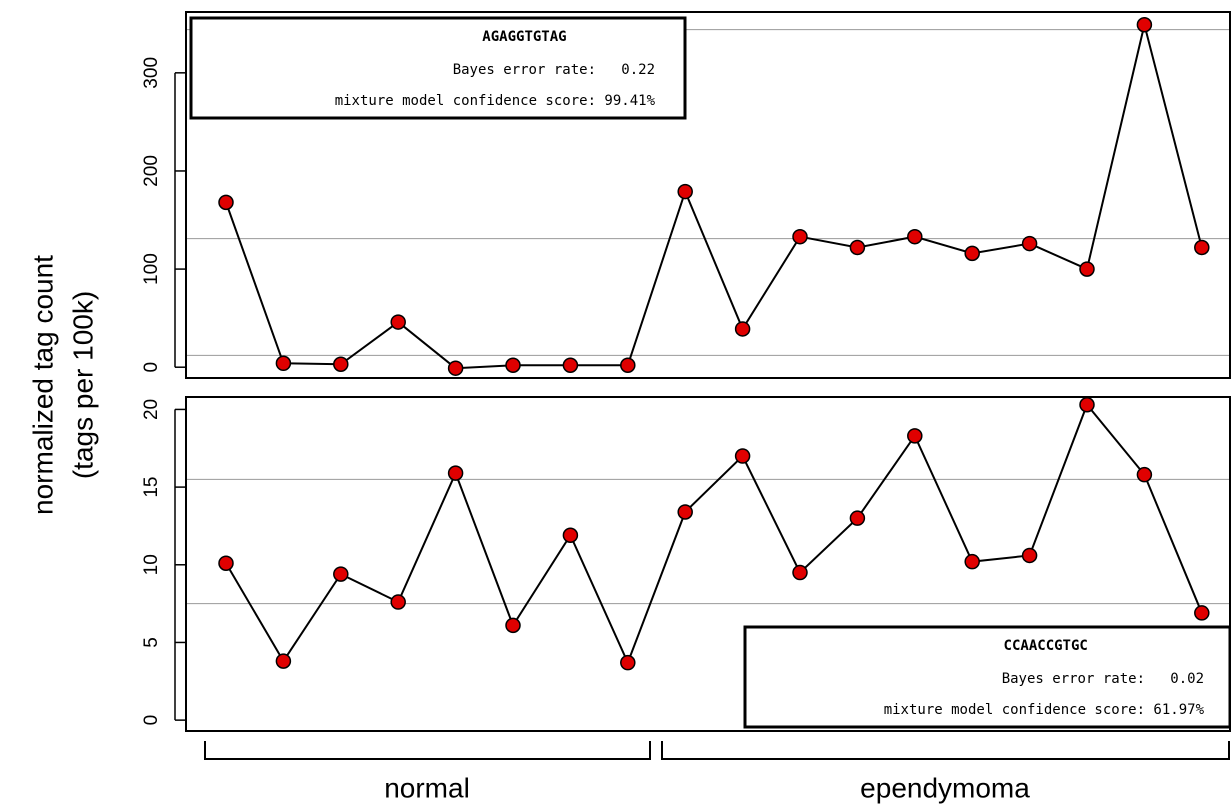 The height and width of the screenshot is (806, 1231). I want to click on group-label: ependymoma, so click(945, 787).